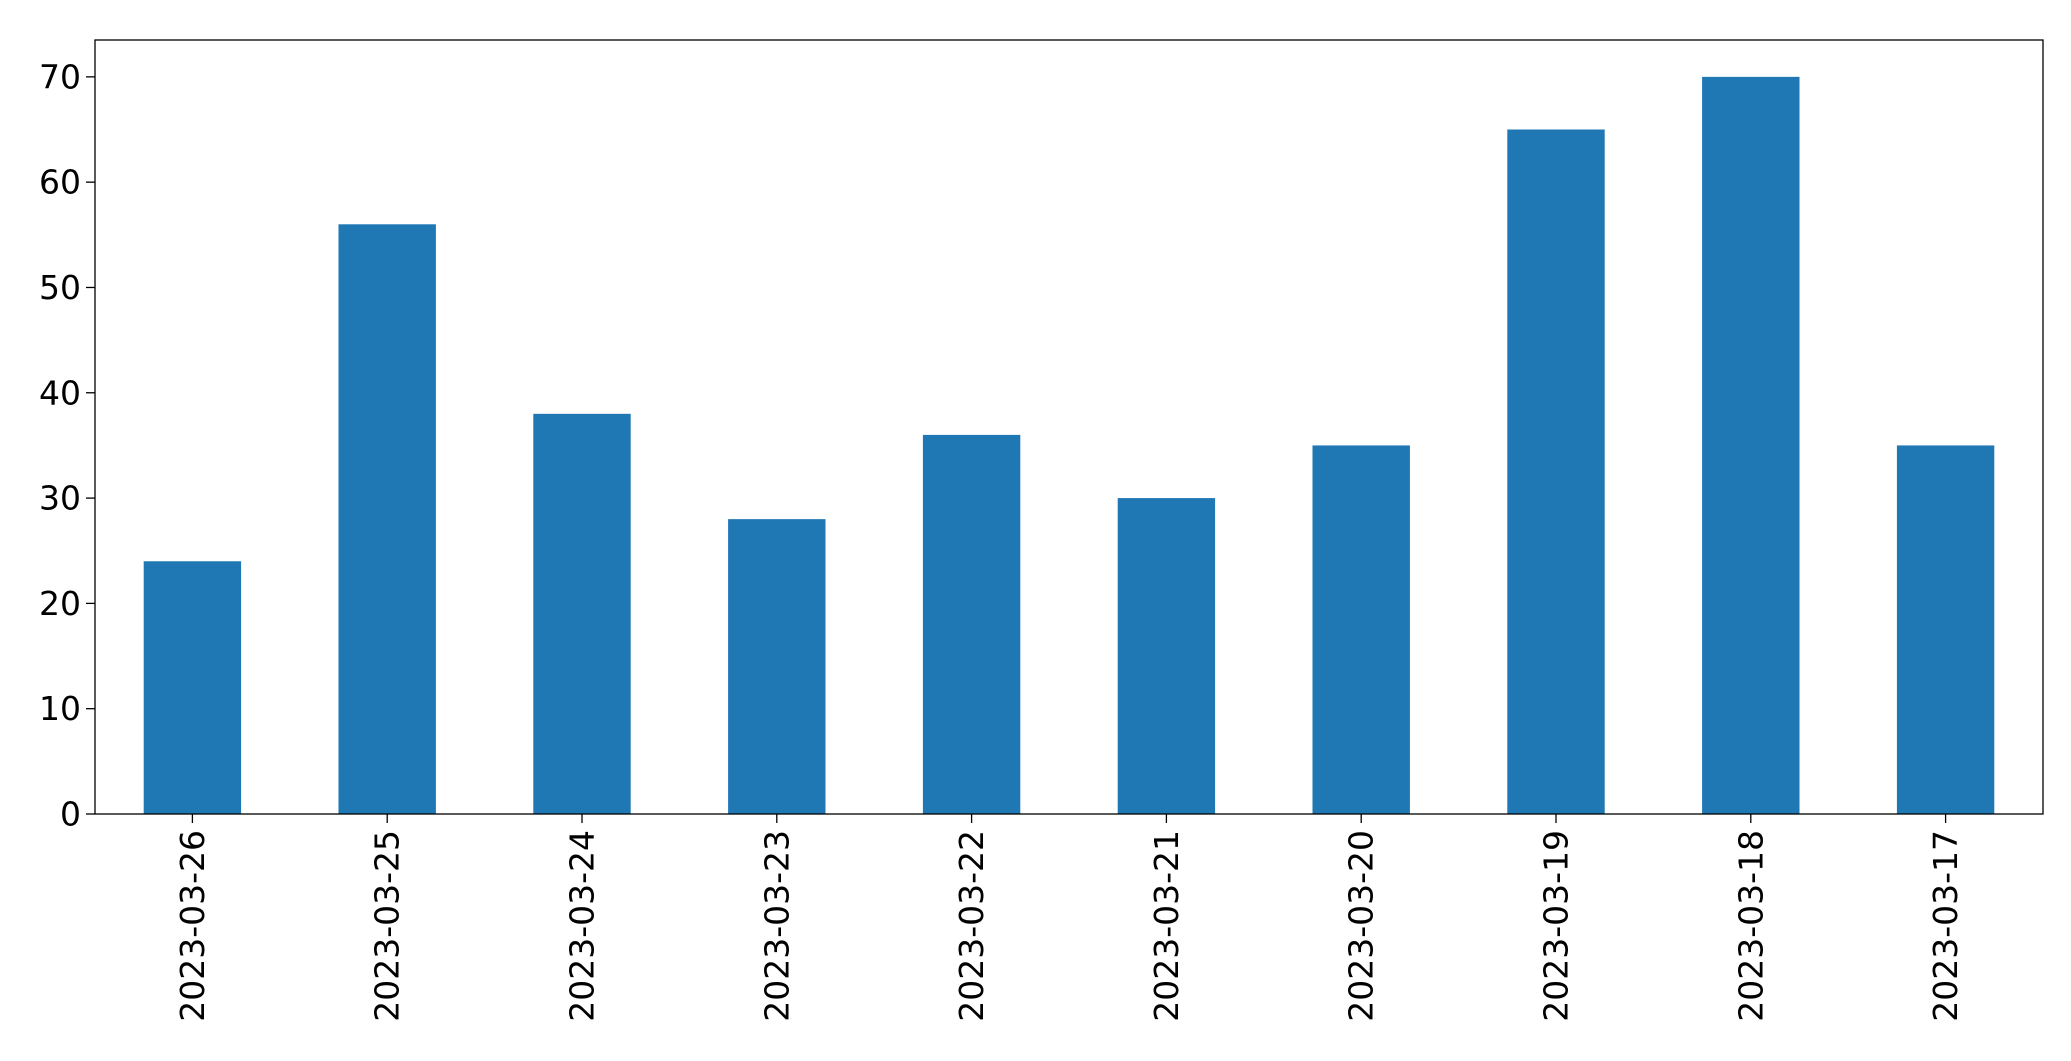 The height and width of the screenshot is (1061, 2071). Describe the element at coordinates (60, 498) in the screenshot. I see `y-tick-label: 30` at that location.